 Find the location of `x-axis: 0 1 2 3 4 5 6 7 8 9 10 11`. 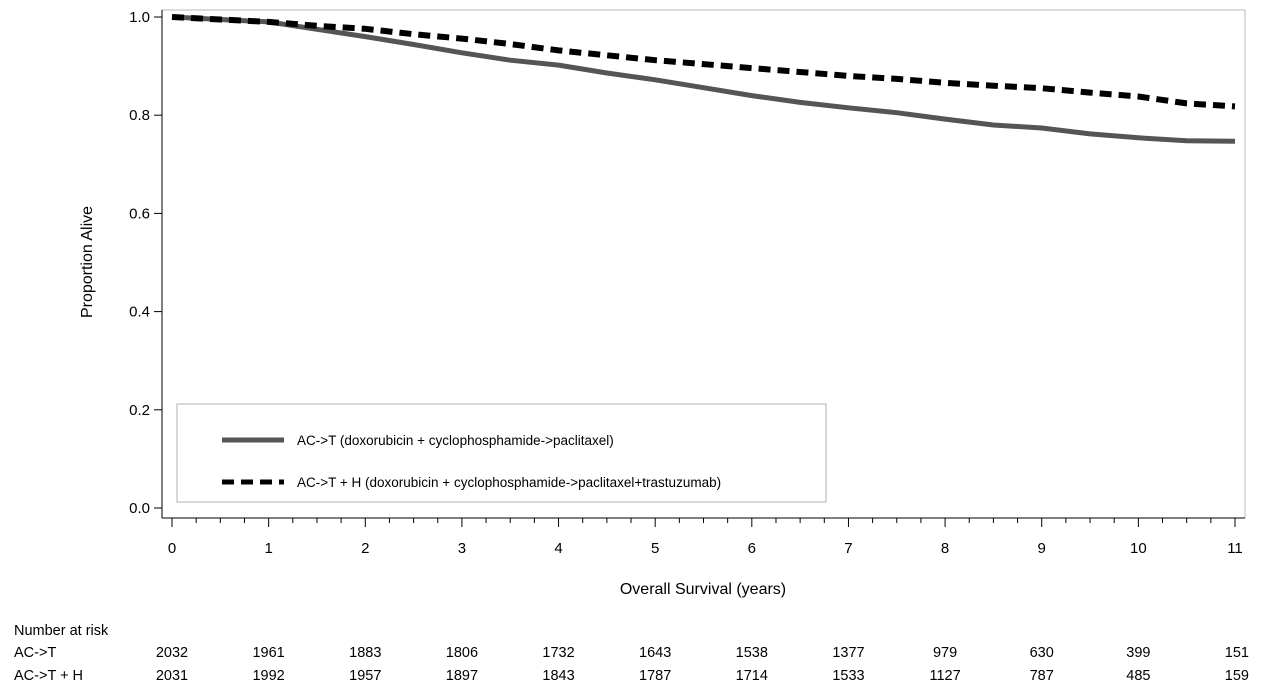

x-axis: 0 1 2 3 4 5 6 7 8 9 10 11 is located at coordinates (703, 537).